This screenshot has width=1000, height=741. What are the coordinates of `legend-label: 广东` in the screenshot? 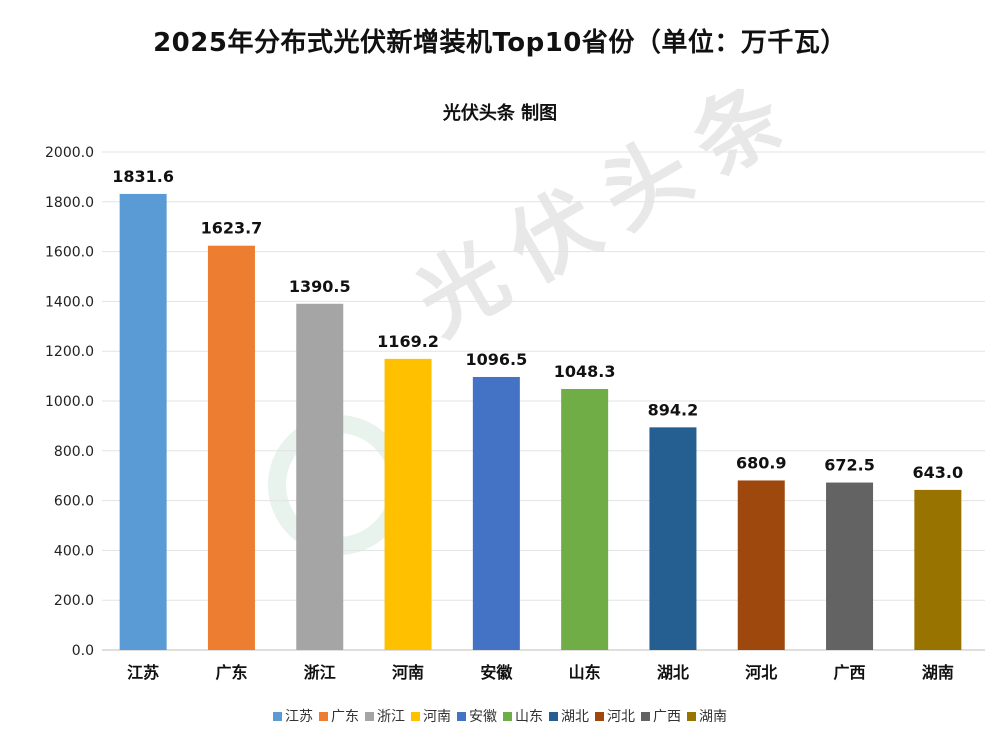 It's located at (345, 717).